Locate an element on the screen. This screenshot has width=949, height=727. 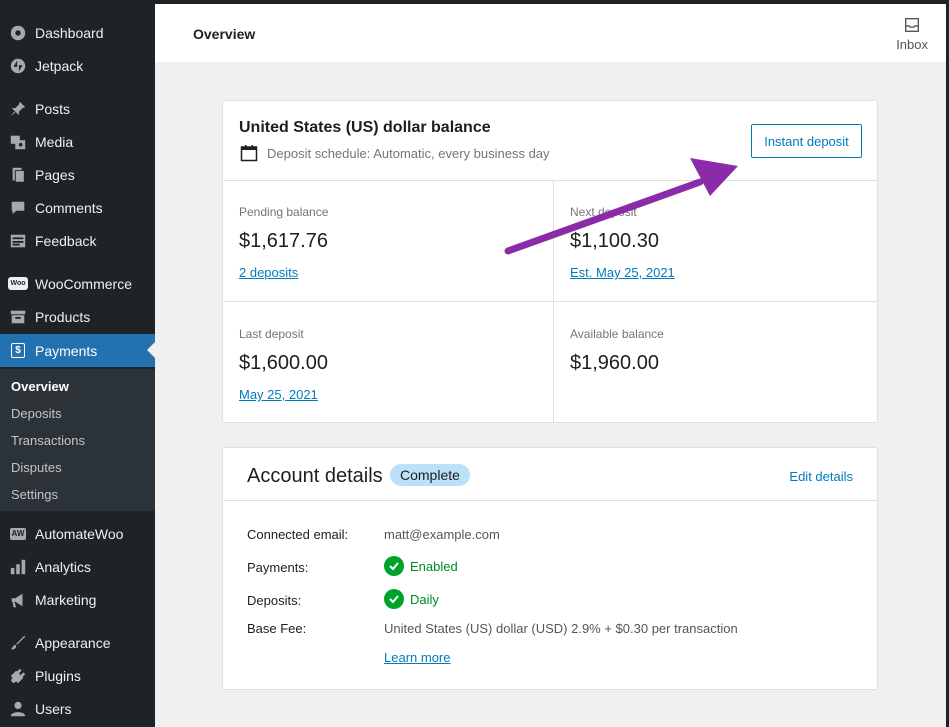
payments-status: Enabled is located at coordinates (421, 566).